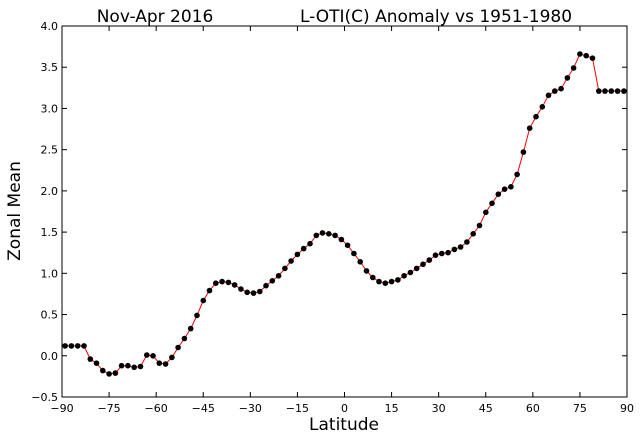 The height and width of the screenshot is (441, 640). What do you see at coordinates (50, 150) in the screenshot?
I see `y-tick-label: 2.5` at bounding box center [50, 150].